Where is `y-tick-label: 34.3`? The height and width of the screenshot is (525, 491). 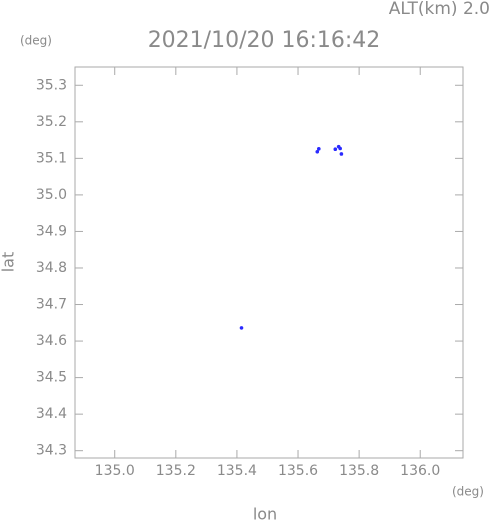
y-tick-label: 34.3 is located at coordinates (51, 451).